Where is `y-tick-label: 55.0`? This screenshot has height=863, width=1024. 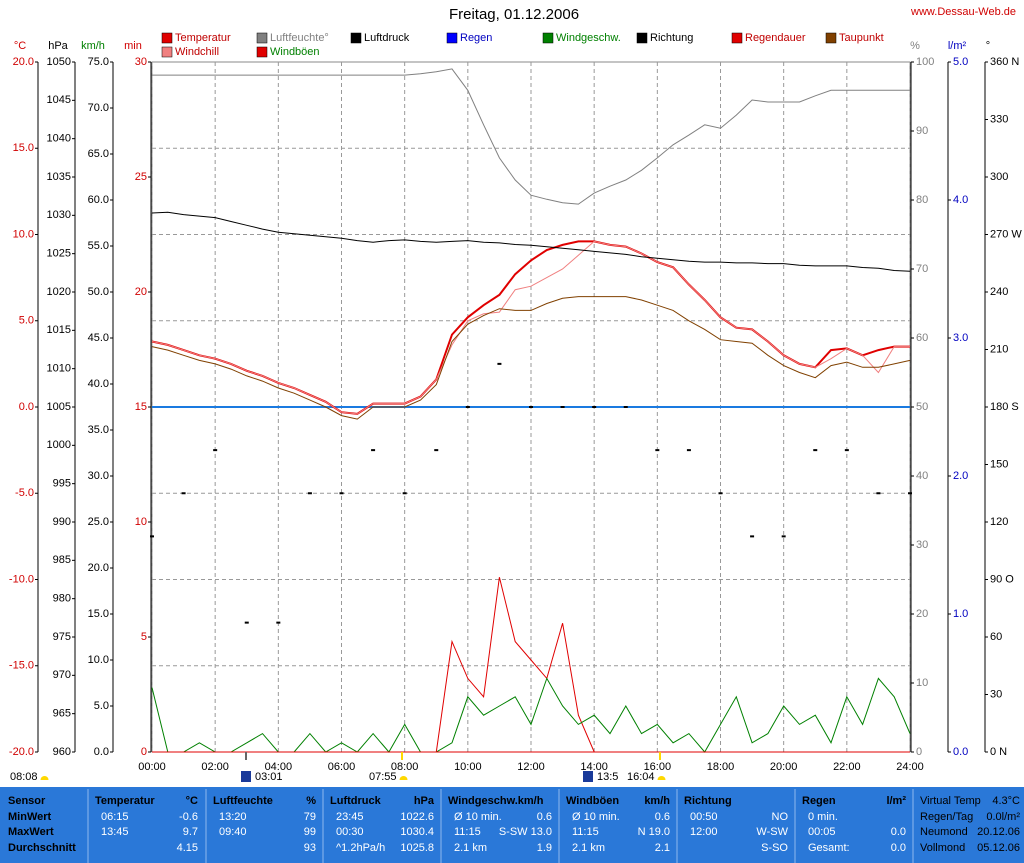 y-tick-label: 55.0 is located at coordinates (98, 246).